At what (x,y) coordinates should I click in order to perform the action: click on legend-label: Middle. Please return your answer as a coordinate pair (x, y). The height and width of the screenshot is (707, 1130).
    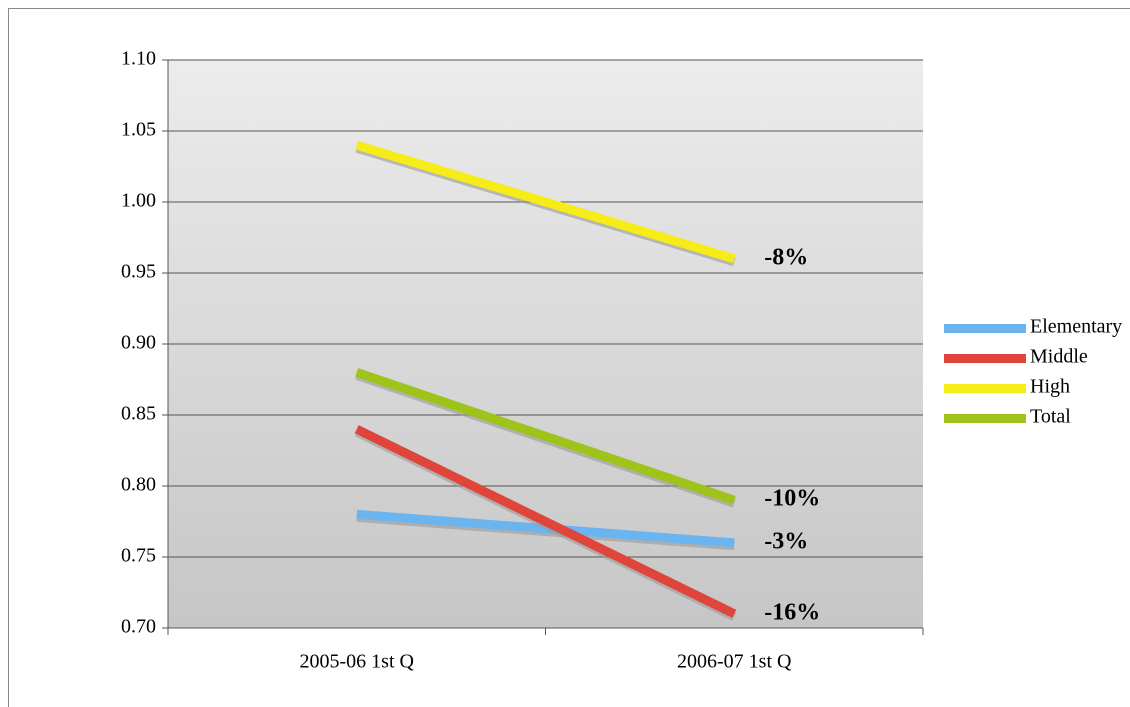
    Looking at the image, I should click on (1059, 357).